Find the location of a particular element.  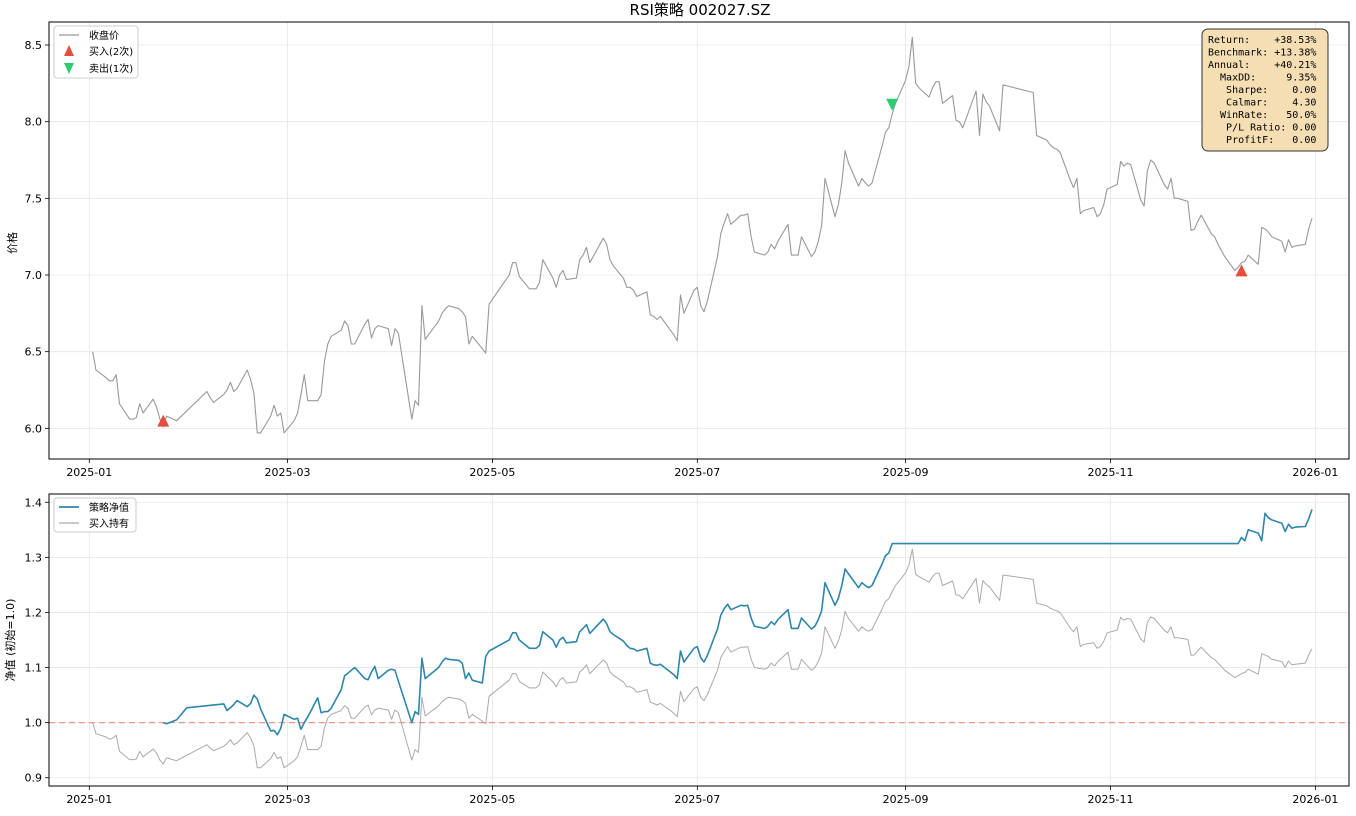

legend-sell-label: 卖出(1次) is located at coordinates (111, 68).